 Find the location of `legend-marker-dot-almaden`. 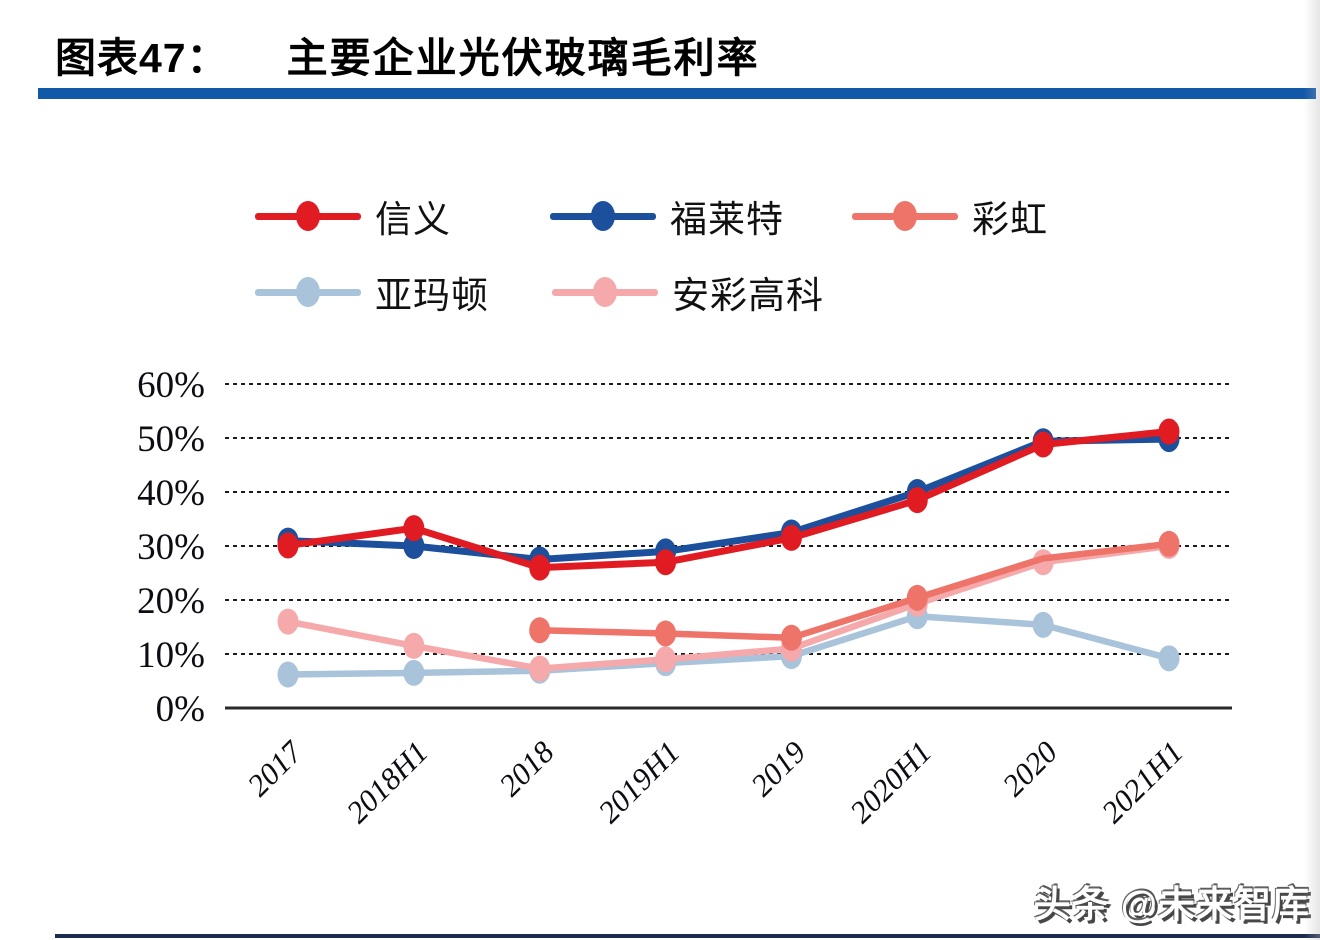

legend-marker-dot-almaden is located at coordinates (308, 292).